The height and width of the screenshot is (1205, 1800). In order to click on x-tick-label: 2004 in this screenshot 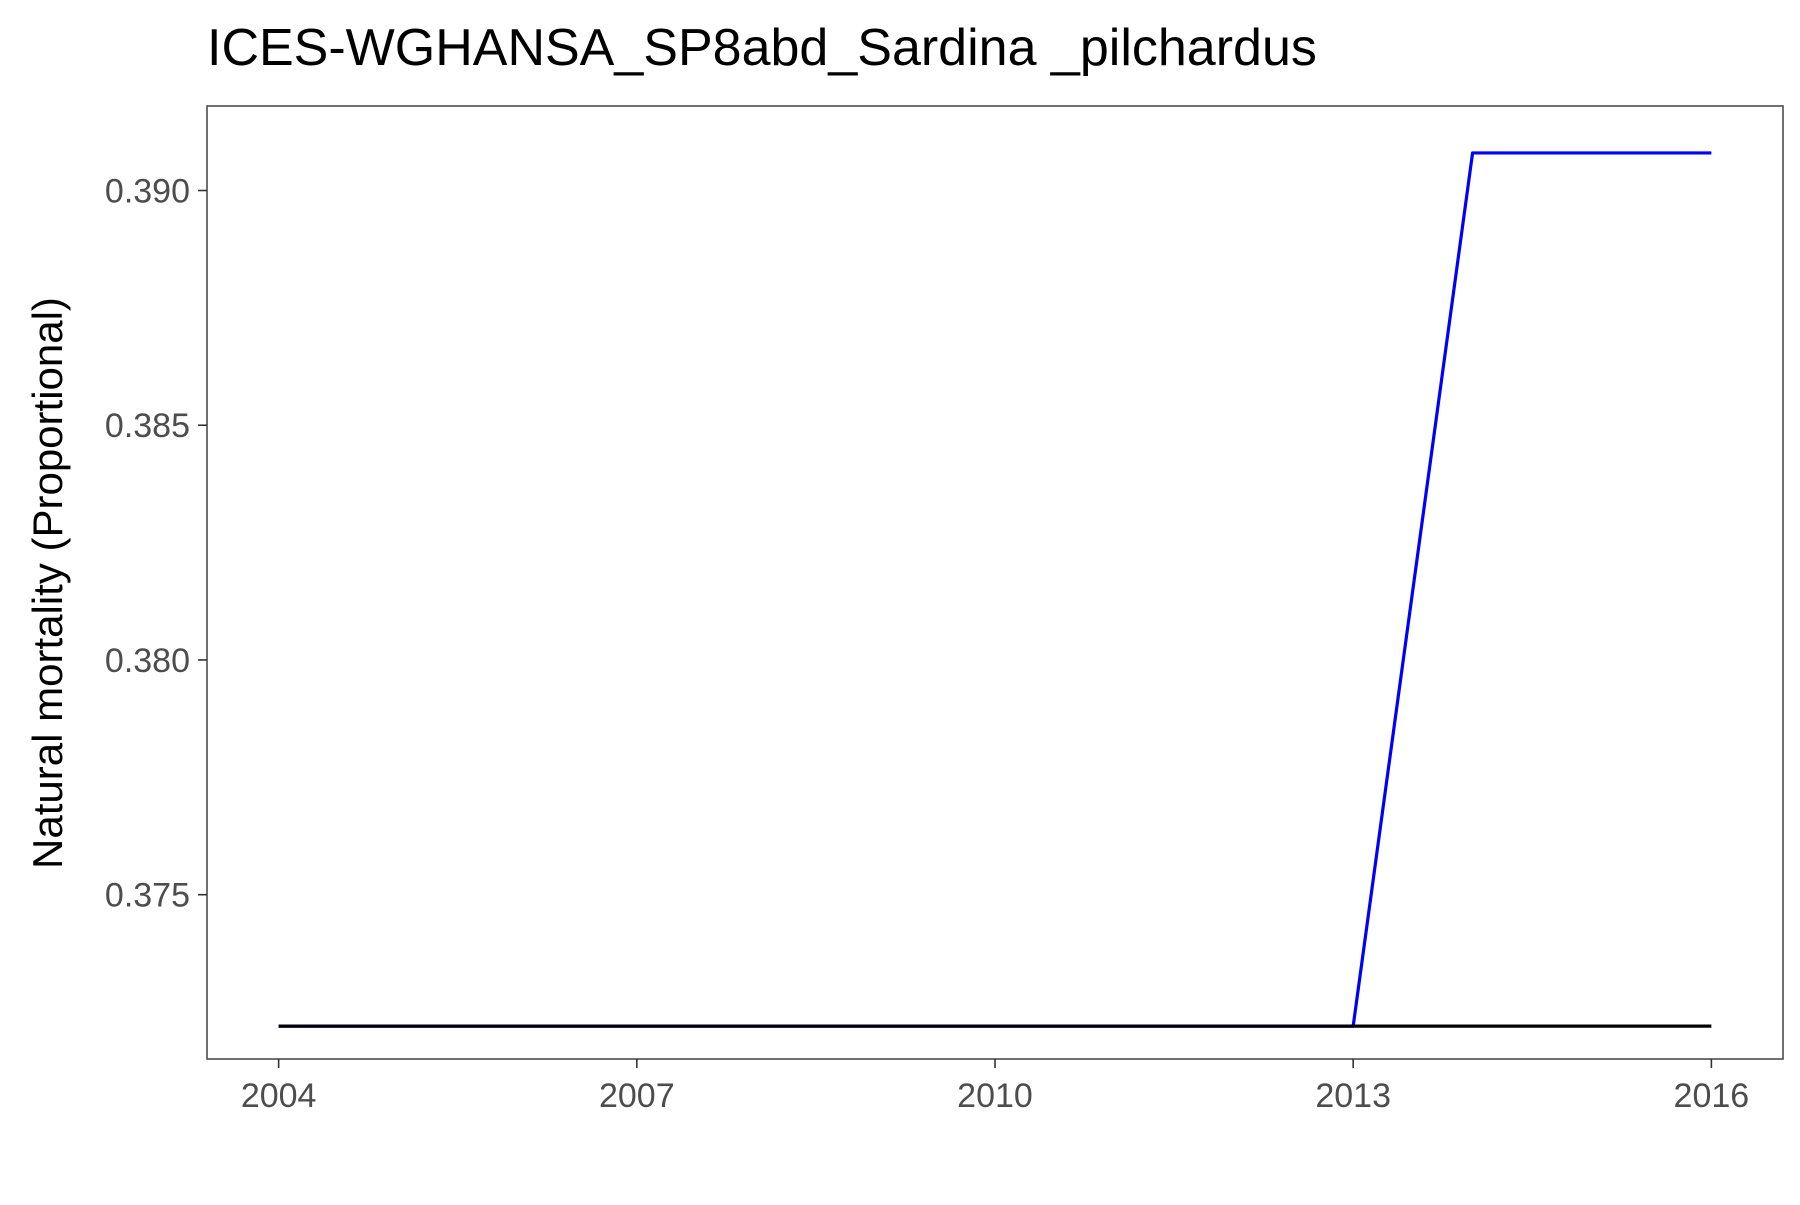, I will do `click(279, 1096)`.